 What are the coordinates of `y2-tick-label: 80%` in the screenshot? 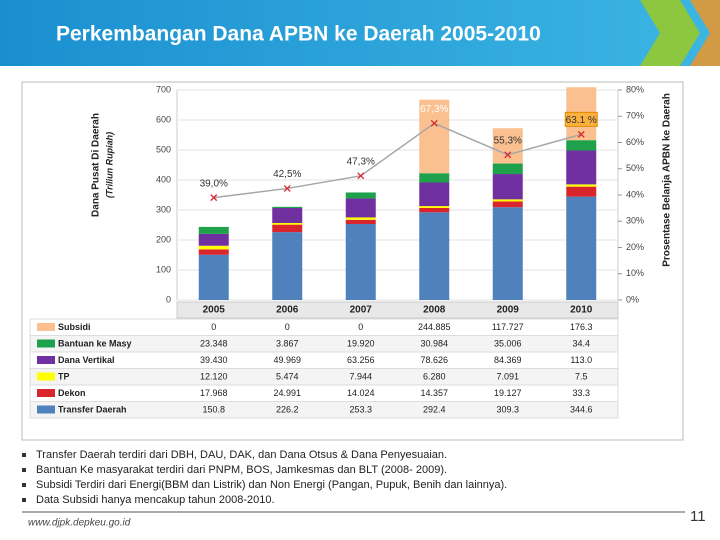 It's located at (635, 89).